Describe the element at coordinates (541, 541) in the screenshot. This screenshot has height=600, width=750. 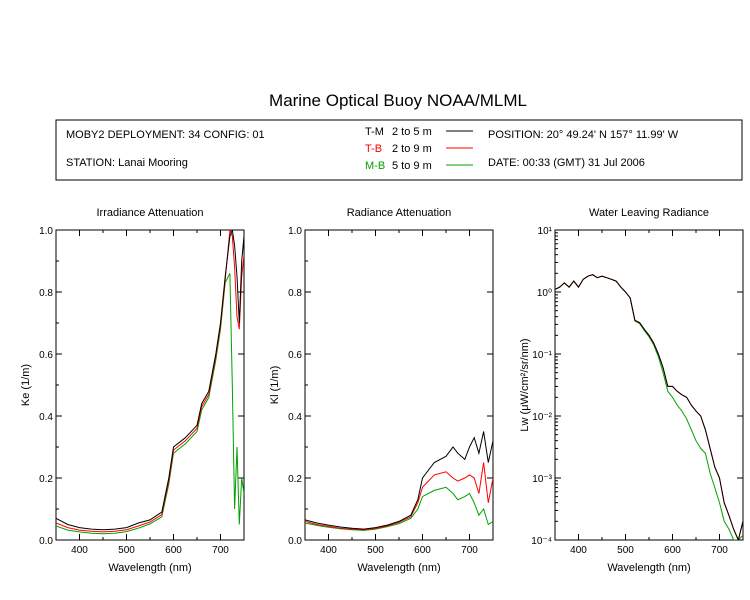
I see `y-tick-label: 10⁻⁴` at that location.